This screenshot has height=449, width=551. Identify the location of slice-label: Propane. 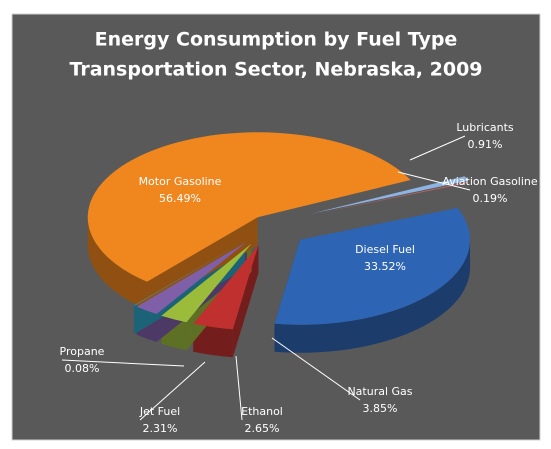
(82, 351).